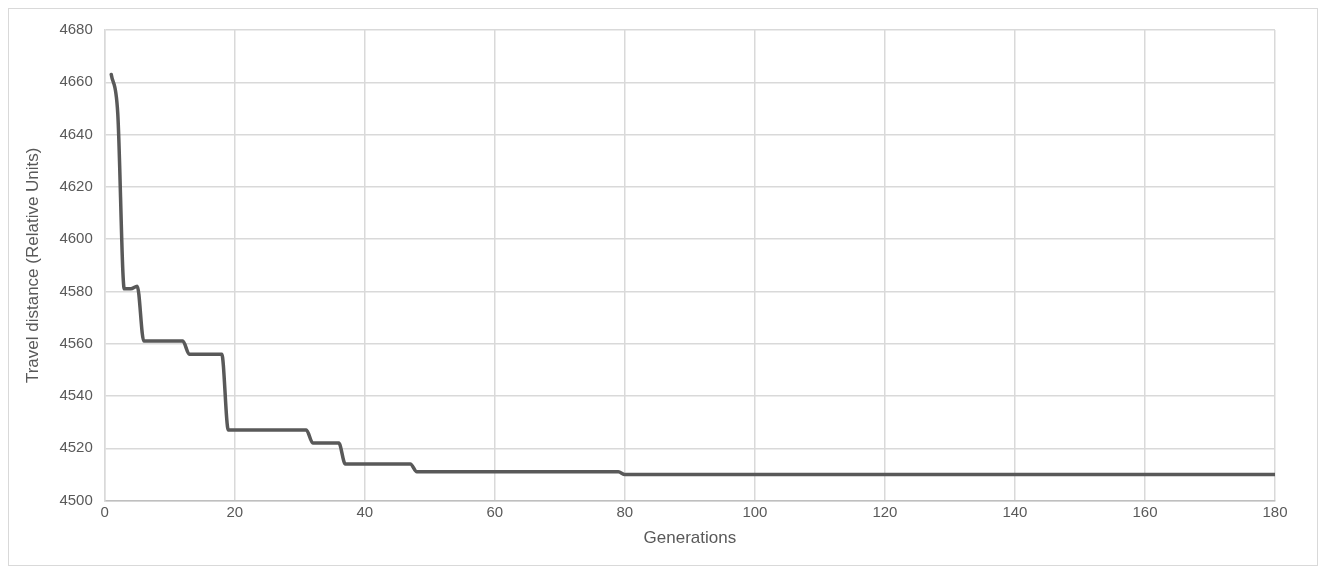 The height and width of the screenshot is (578, 1330). Describe the element at coordinates (1145, 511) in the screenshot. I see `x-tick-label: 160` at that location.